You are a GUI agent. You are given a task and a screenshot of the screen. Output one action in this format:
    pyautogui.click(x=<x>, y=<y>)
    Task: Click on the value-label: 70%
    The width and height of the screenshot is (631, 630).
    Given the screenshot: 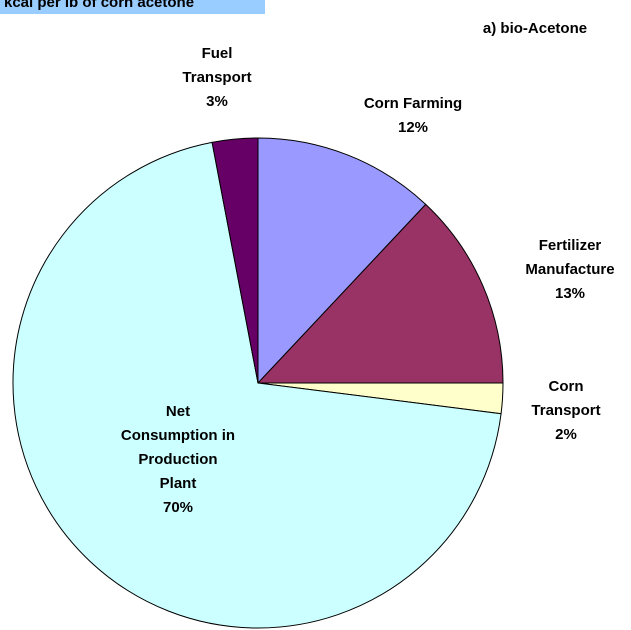 What is the action you would take?
    pyautogui.click(x=178, y=507)
    